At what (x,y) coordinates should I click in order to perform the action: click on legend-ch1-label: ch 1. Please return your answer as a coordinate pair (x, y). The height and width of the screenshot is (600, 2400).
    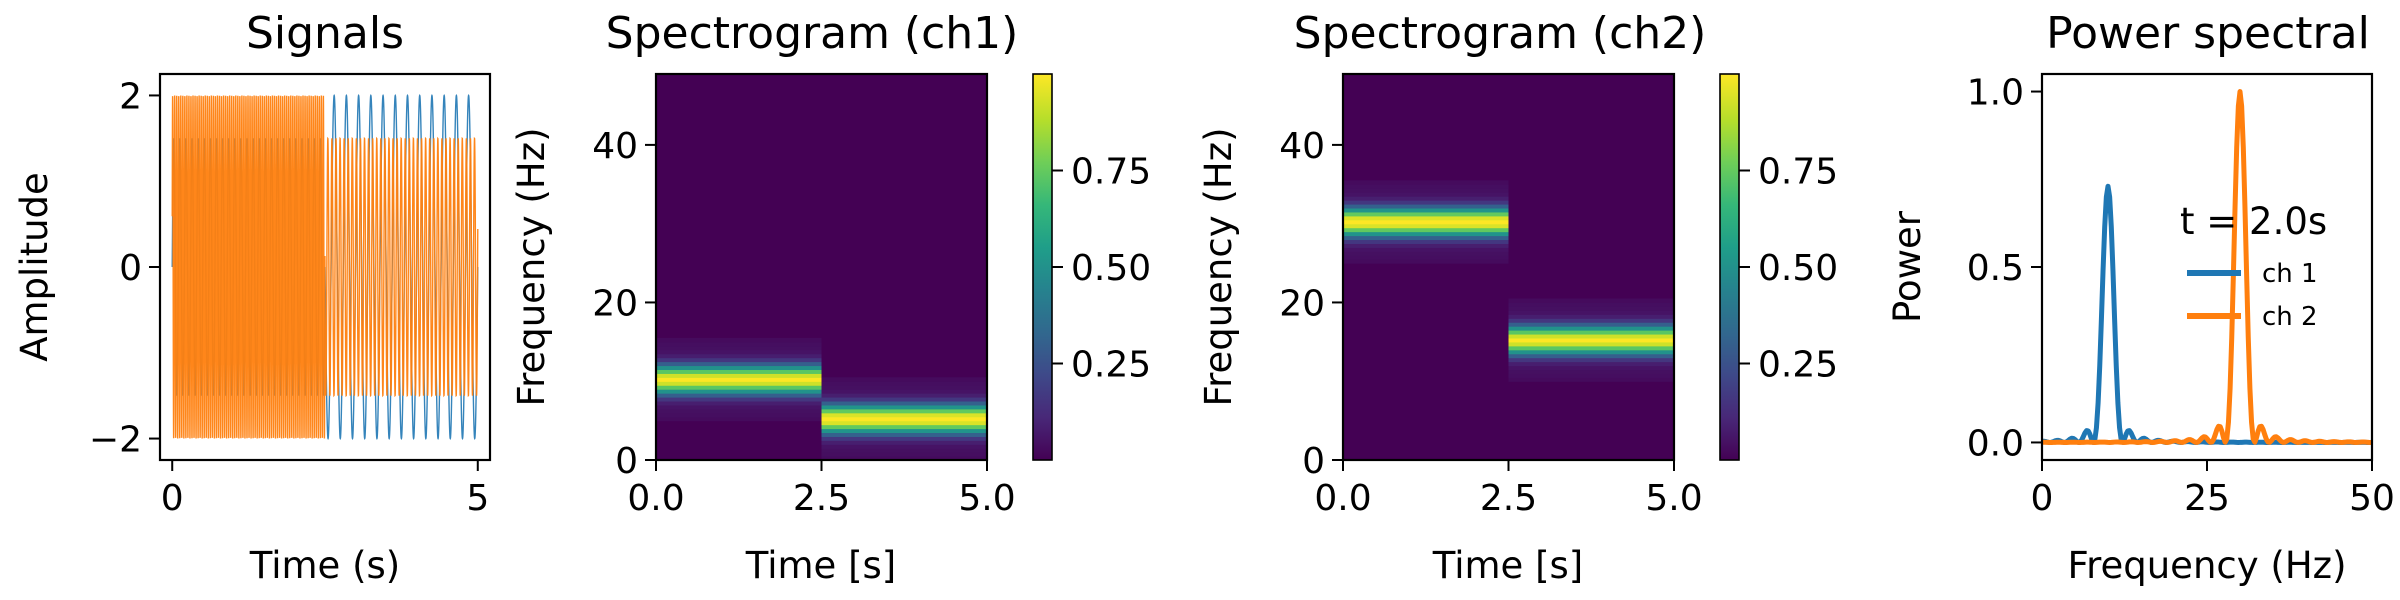
    Looking at the image, I should click on (2290, 274).